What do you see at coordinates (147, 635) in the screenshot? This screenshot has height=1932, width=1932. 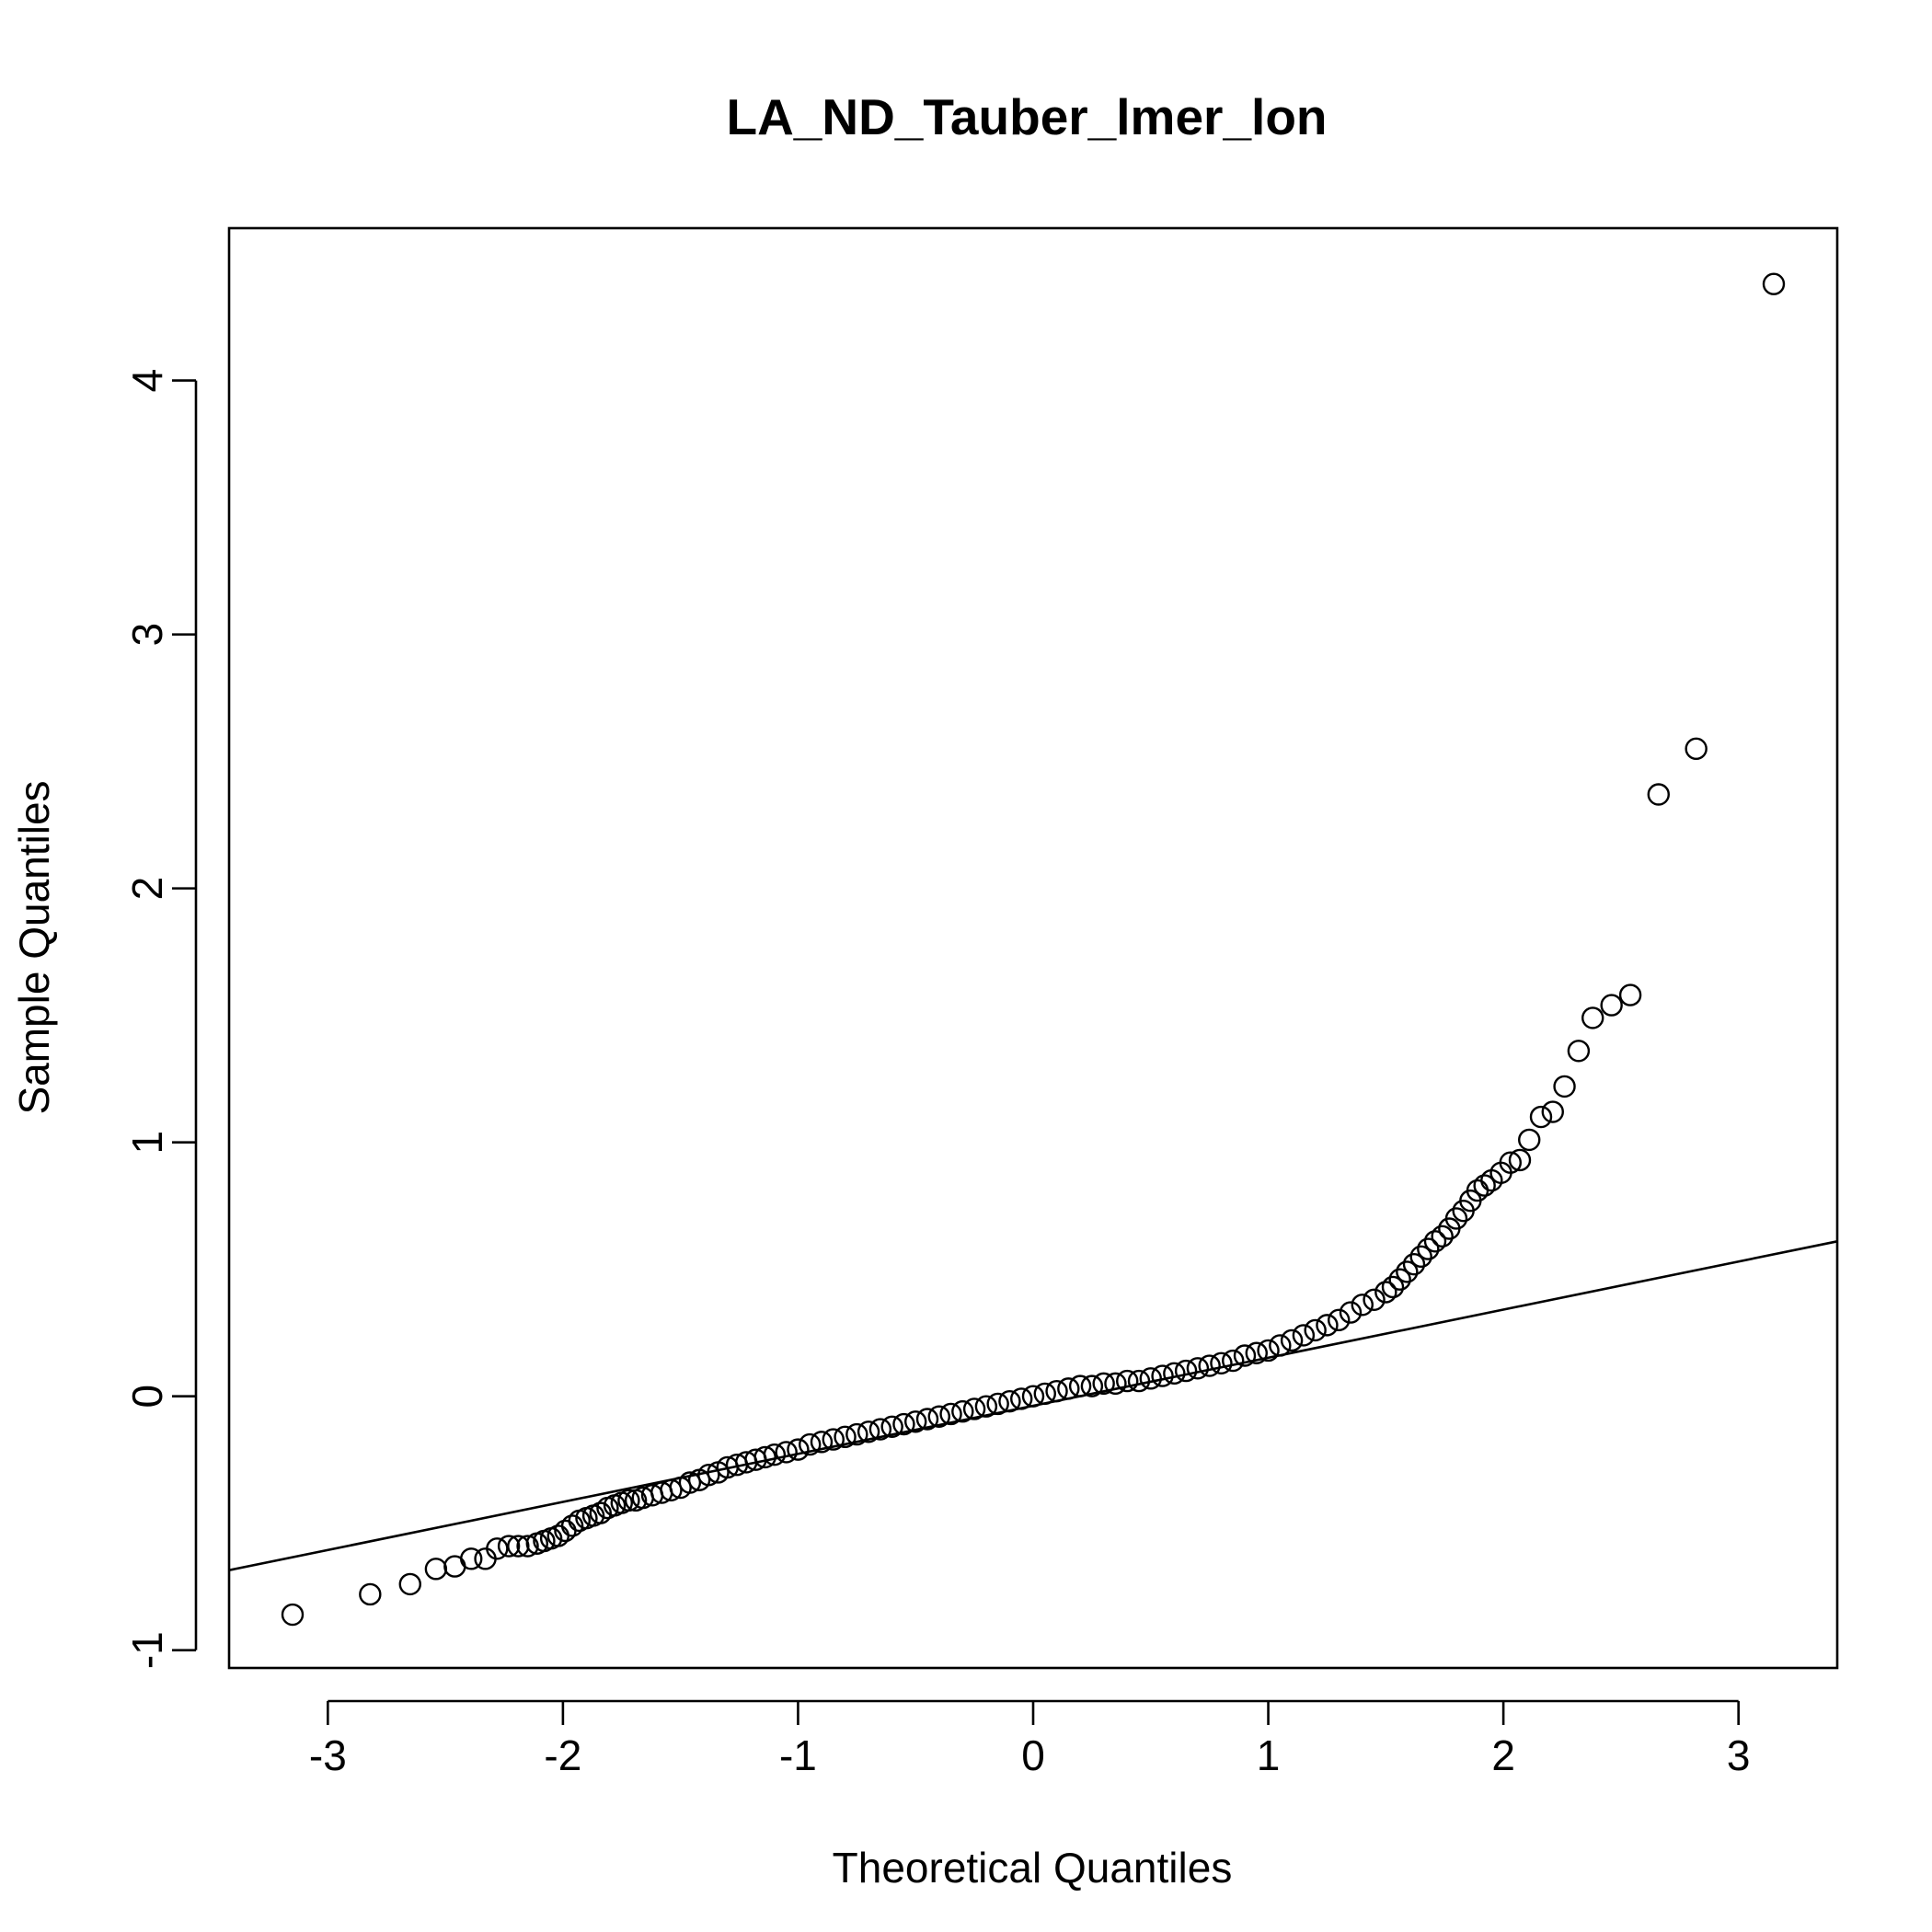 I see `y-tick-label: 3` at bounding box center [147, 635].